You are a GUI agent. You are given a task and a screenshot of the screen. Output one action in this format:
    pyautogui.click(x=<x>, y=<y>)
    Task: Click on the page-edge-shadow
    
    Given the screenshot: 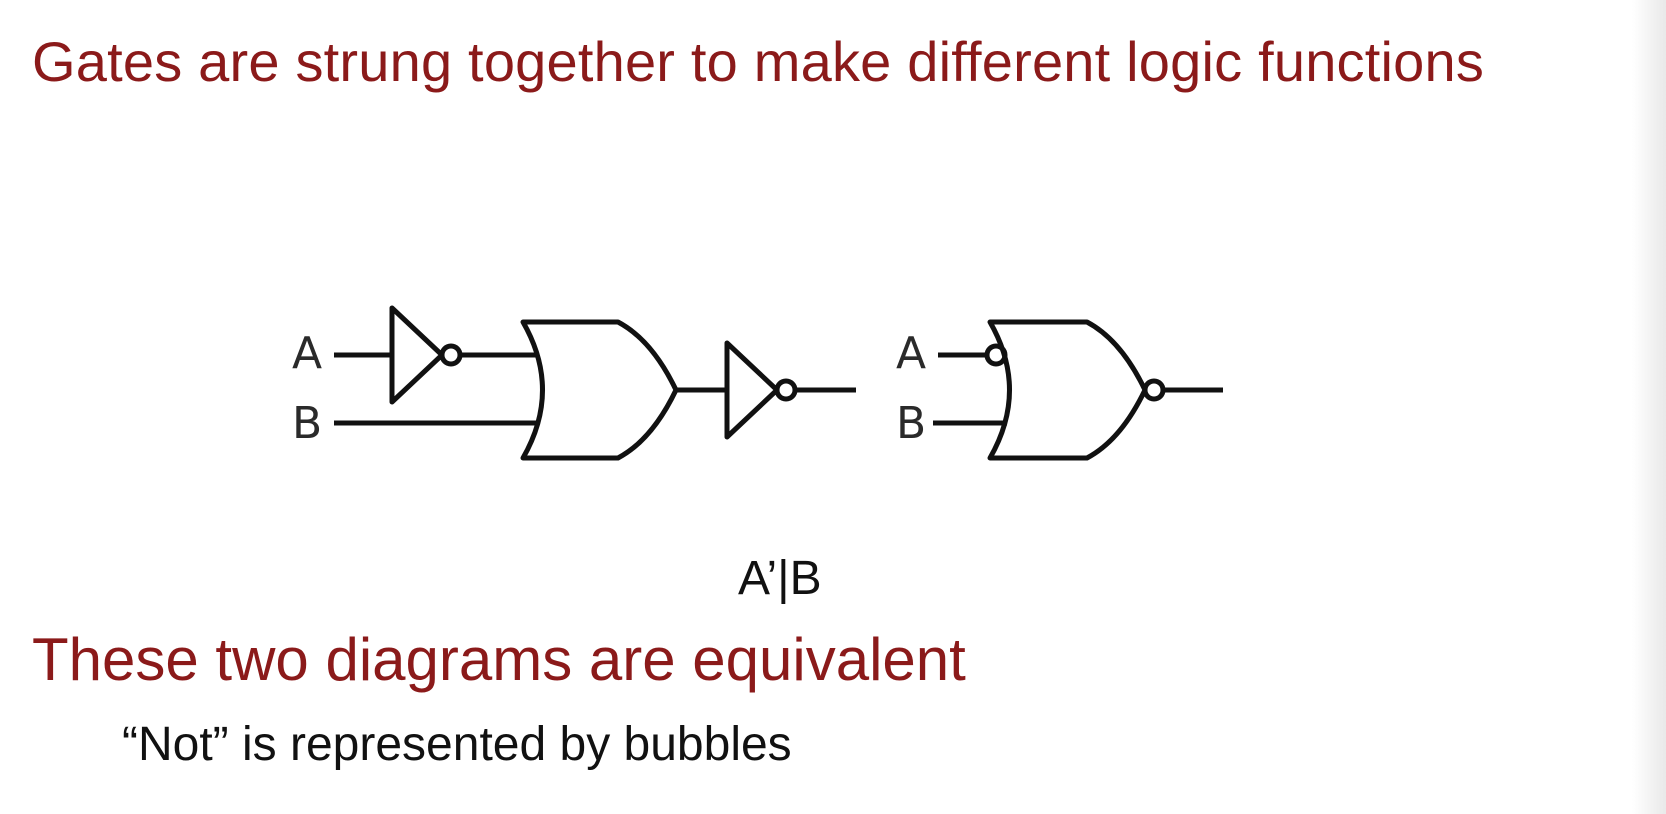 What is the action you would take?
    pyautogui.click(x=1649, y=407)
    